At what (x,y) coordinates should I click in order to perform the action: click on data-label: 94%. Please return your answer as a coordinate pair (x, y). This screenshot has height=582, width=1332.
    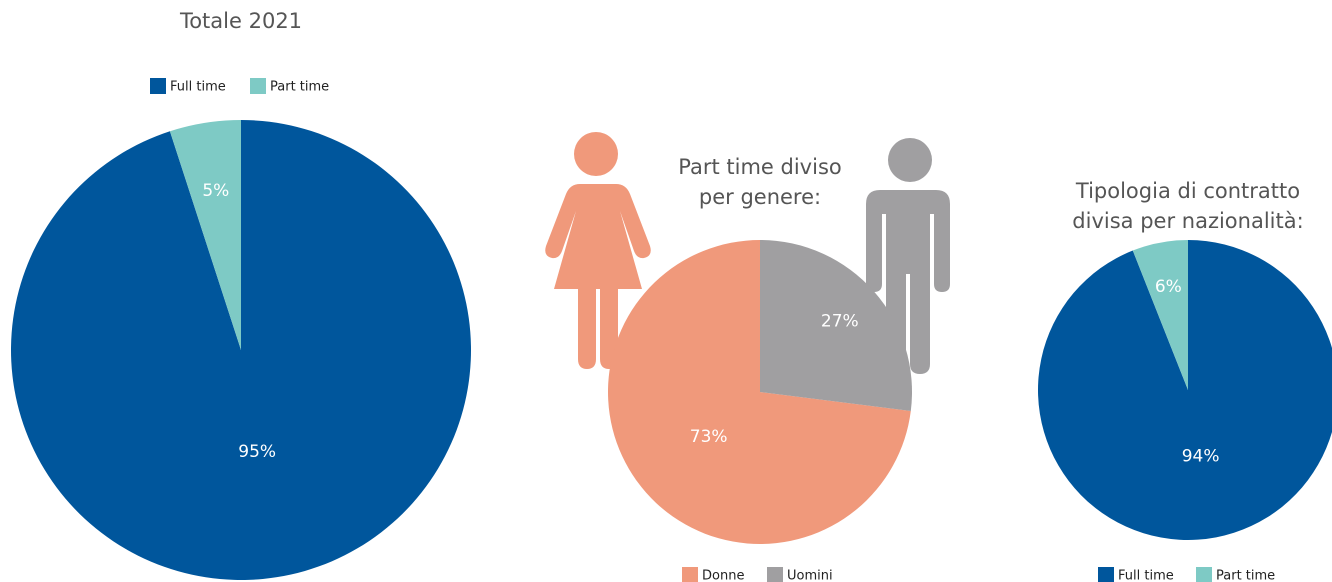
    Looking at the image, I should click on (1201, 456).